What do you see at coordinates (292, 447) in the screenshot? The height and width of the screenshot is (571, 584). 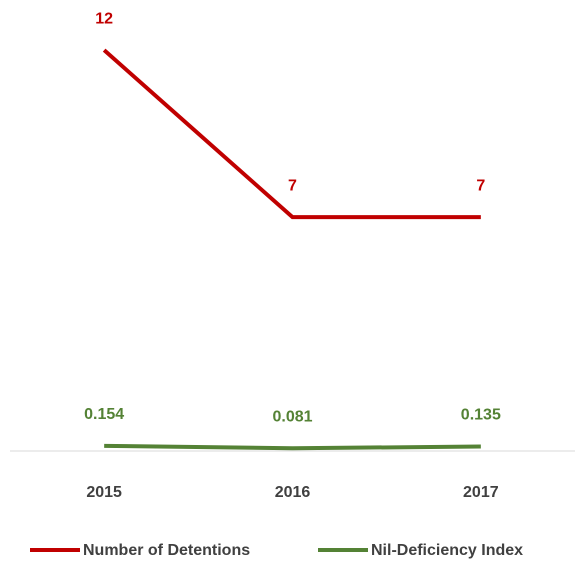 I see `data-line` at bounding box center [292, 447].